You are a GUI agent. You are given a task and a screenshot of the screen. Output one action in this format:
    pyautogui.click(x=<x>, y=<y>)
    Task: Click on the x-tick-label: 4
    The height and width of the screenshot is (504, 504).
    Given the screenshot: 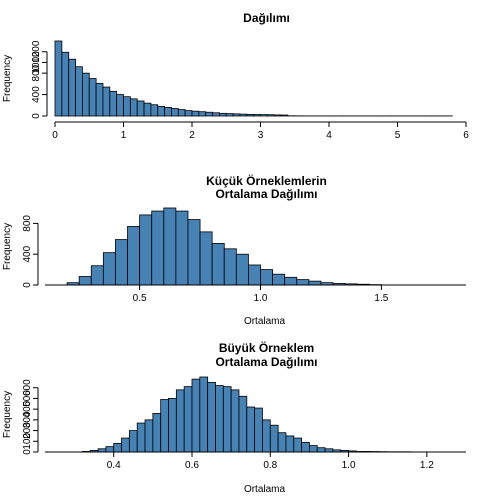 What is the action you would take?
    pyautogui.click(x=329, y=135)
    